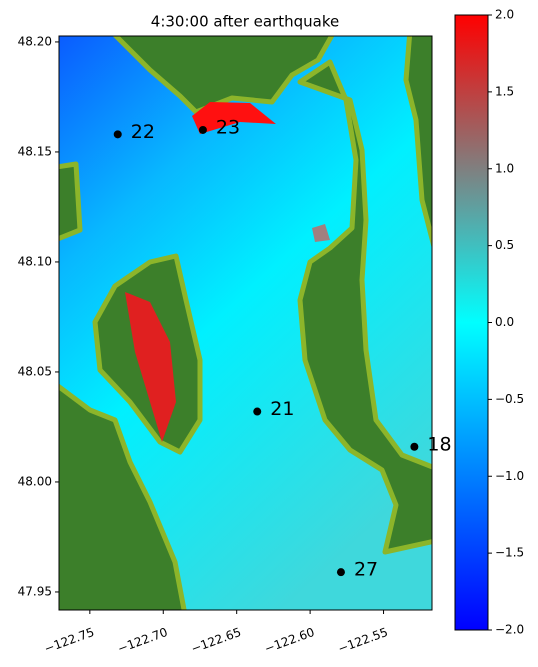 This screenshot has height=667, width=538. I want to click on colorbar-tick-label: 1.0, so click(504, 168).